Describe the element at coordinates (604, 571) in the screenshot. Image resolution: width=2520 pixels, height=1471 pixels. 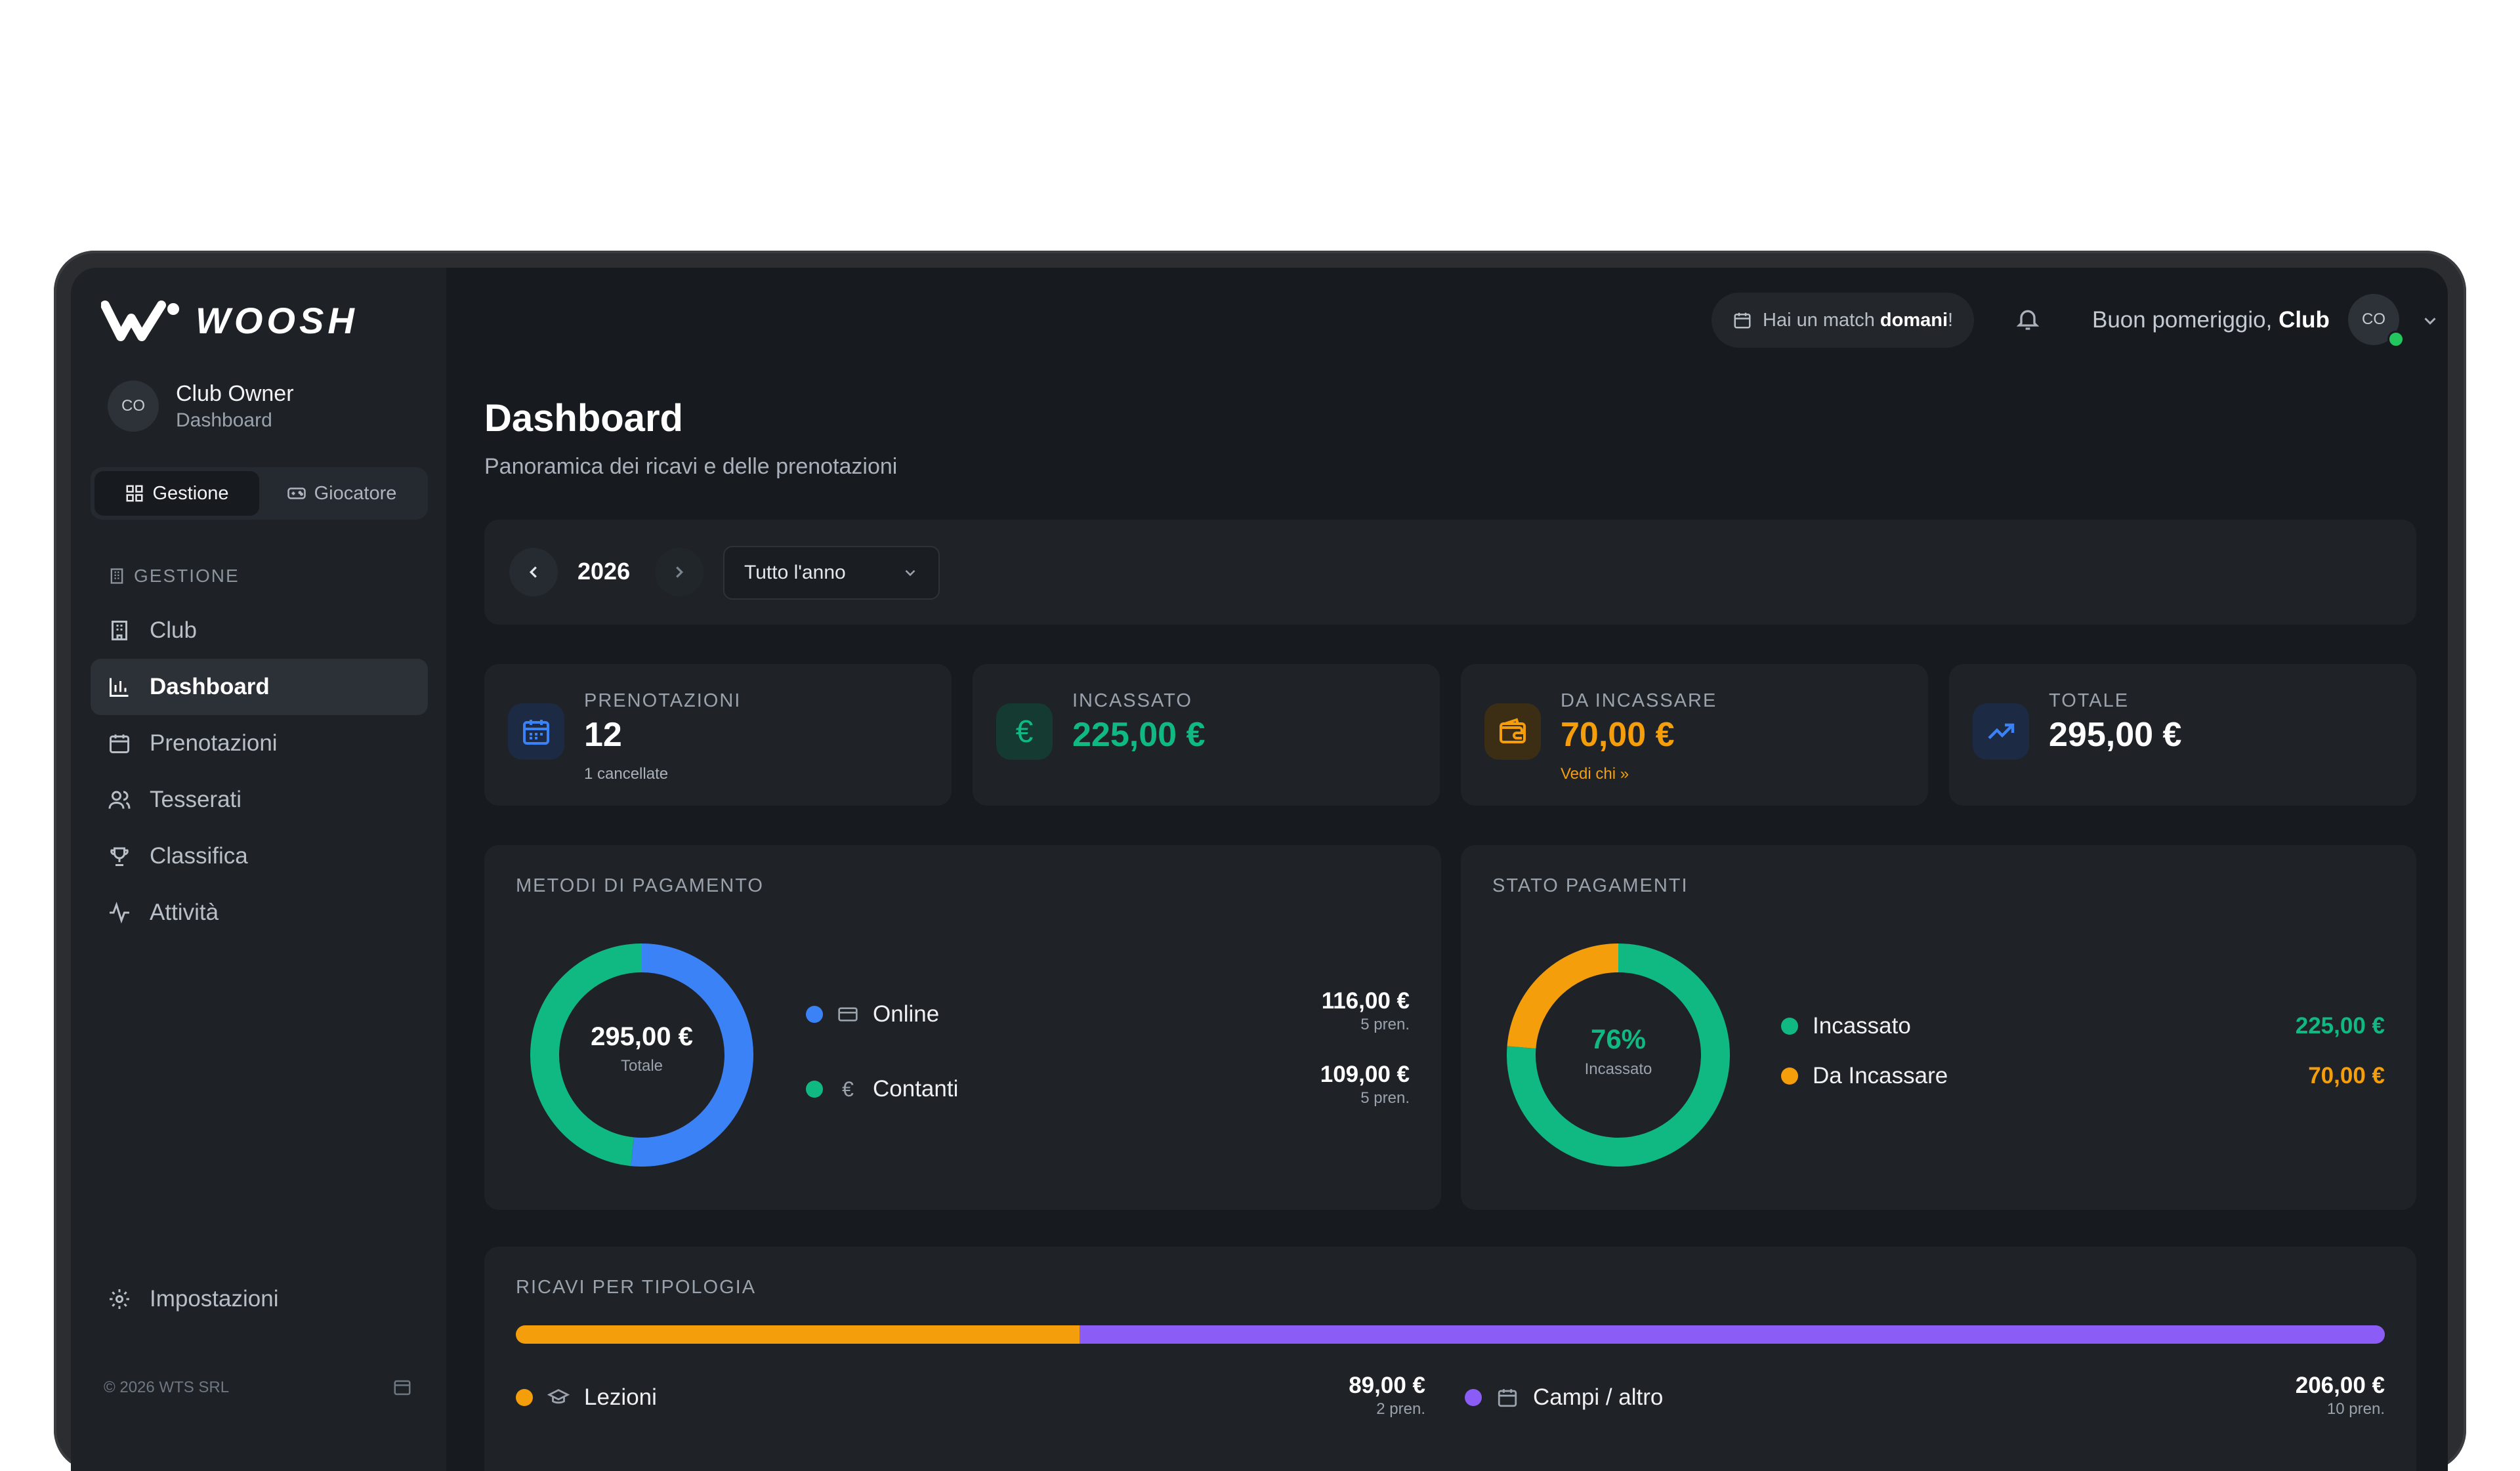
I see `year-label: 2026` at that location.